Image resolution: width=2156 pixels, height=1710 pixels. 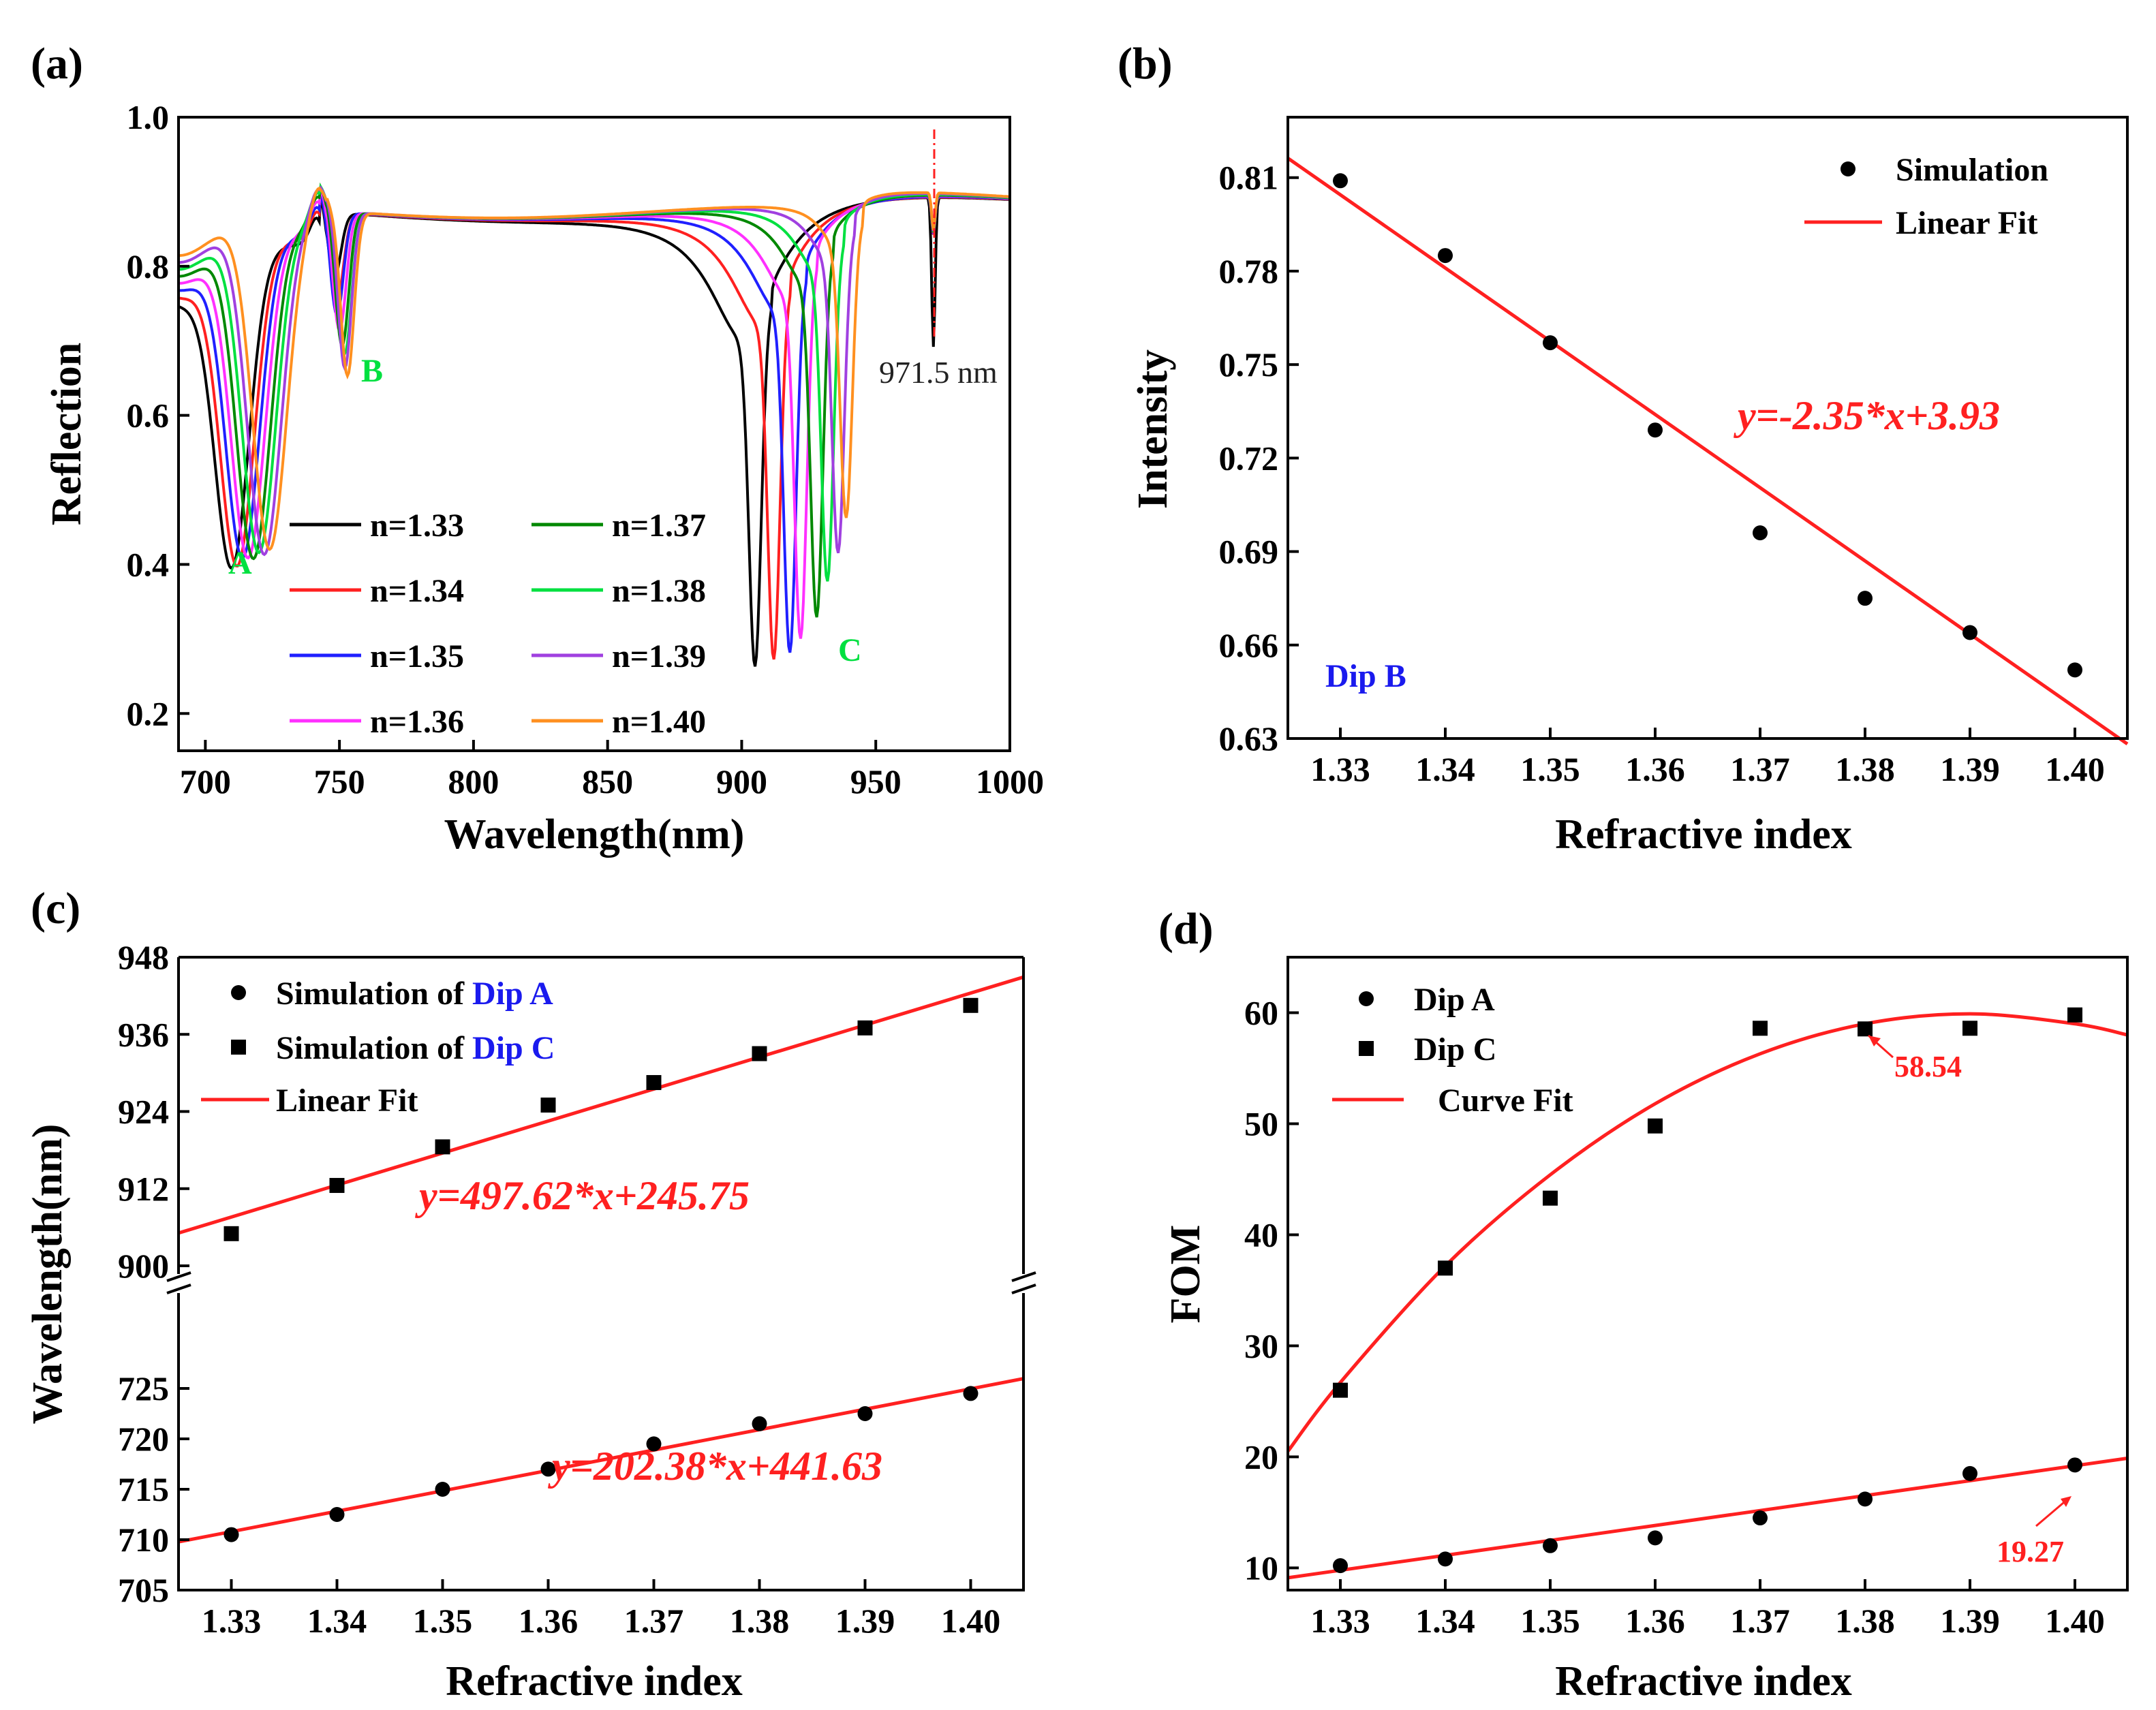 I want to click on legend-label-n-1-37: n=1.37, so click(x=659, y=526).